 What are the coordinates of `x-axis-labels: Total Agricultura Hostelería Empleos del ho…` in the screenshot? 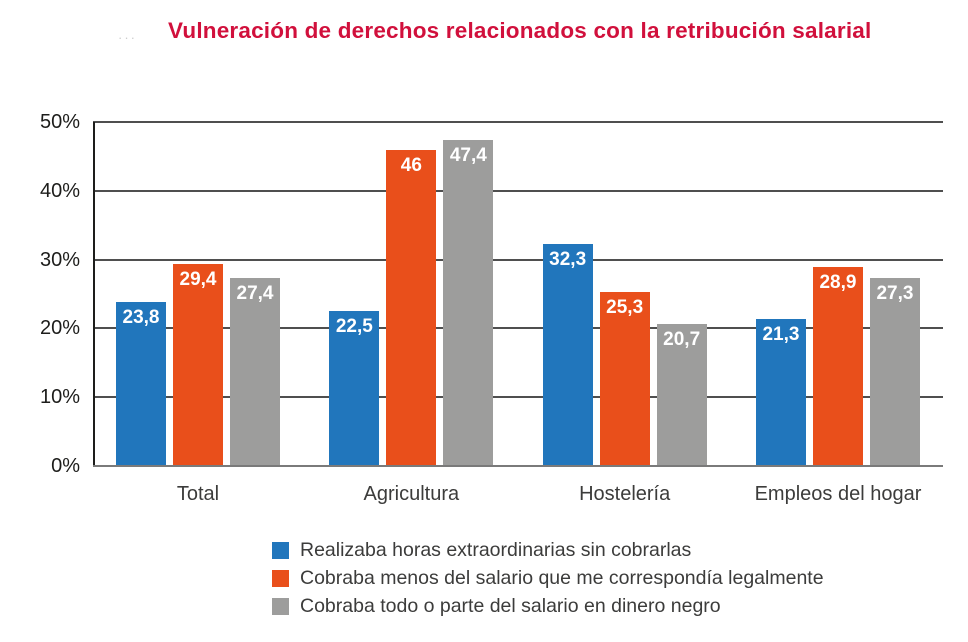 It's located at (518, 494).